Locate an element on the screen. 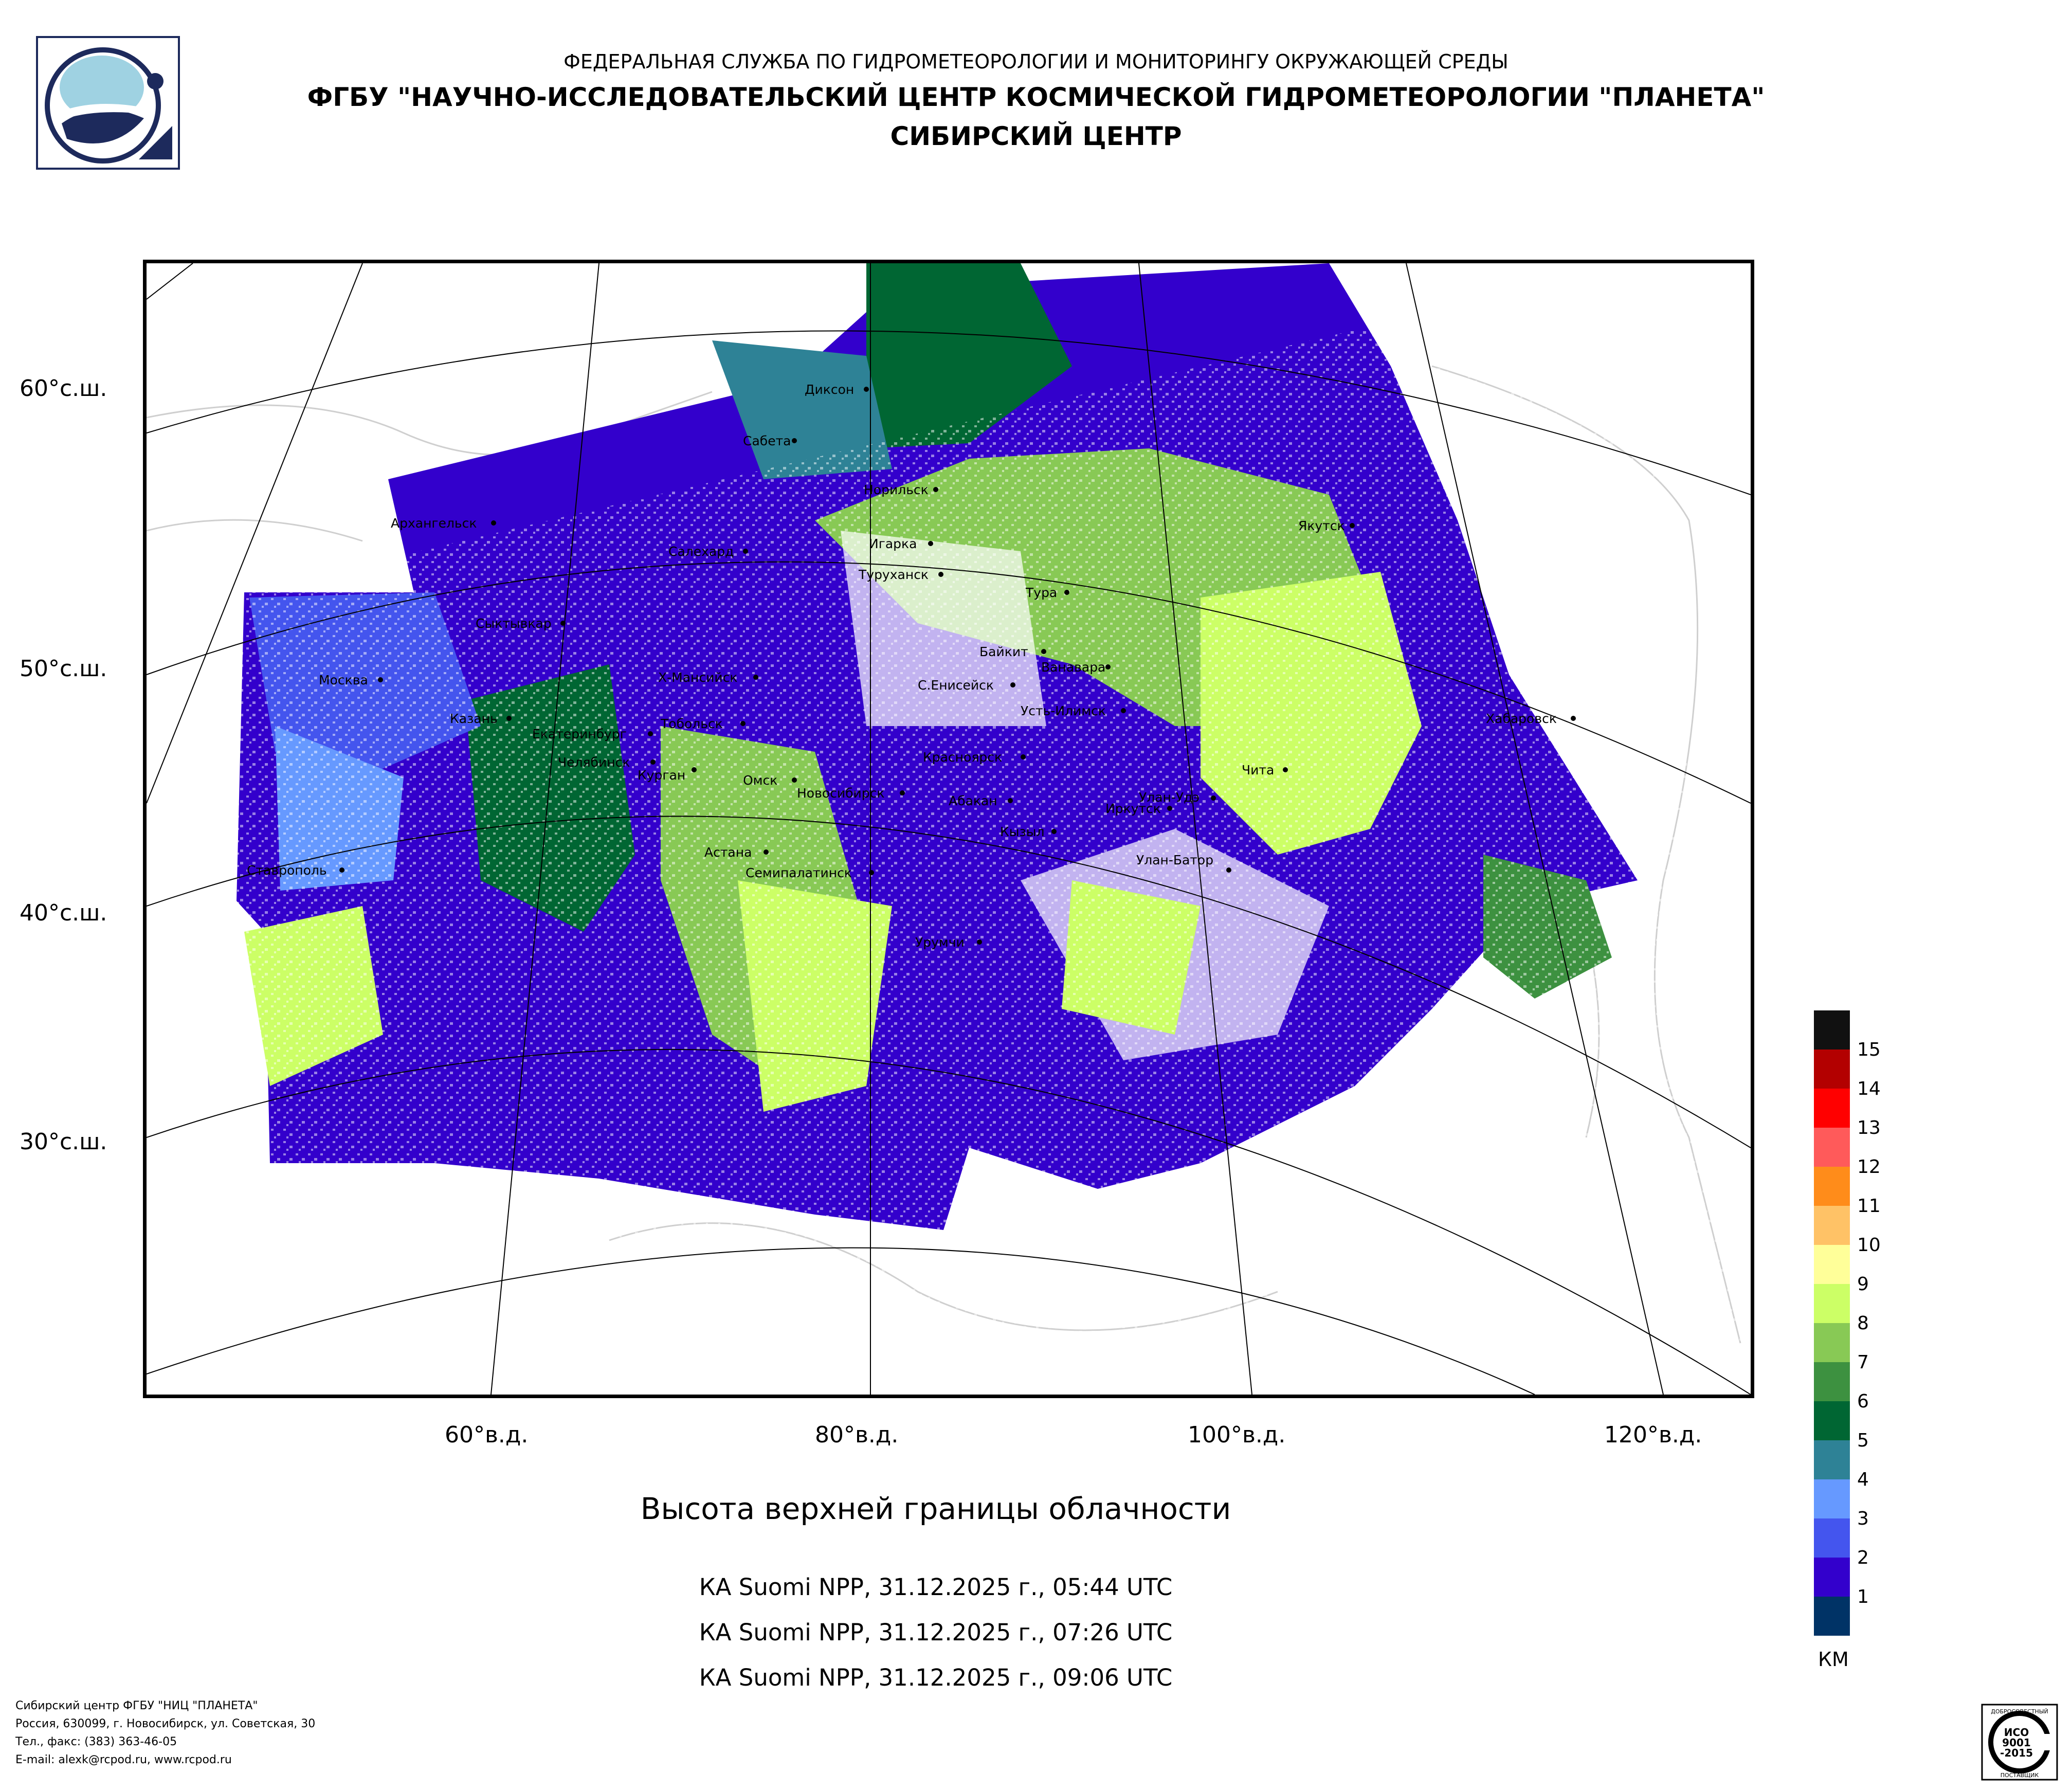 The image size is (2072, 1791). pass-info-2: КА Suomi NPP, 31.12.2025 г., 07:26 UTC is located at coordinates (936, 1633).